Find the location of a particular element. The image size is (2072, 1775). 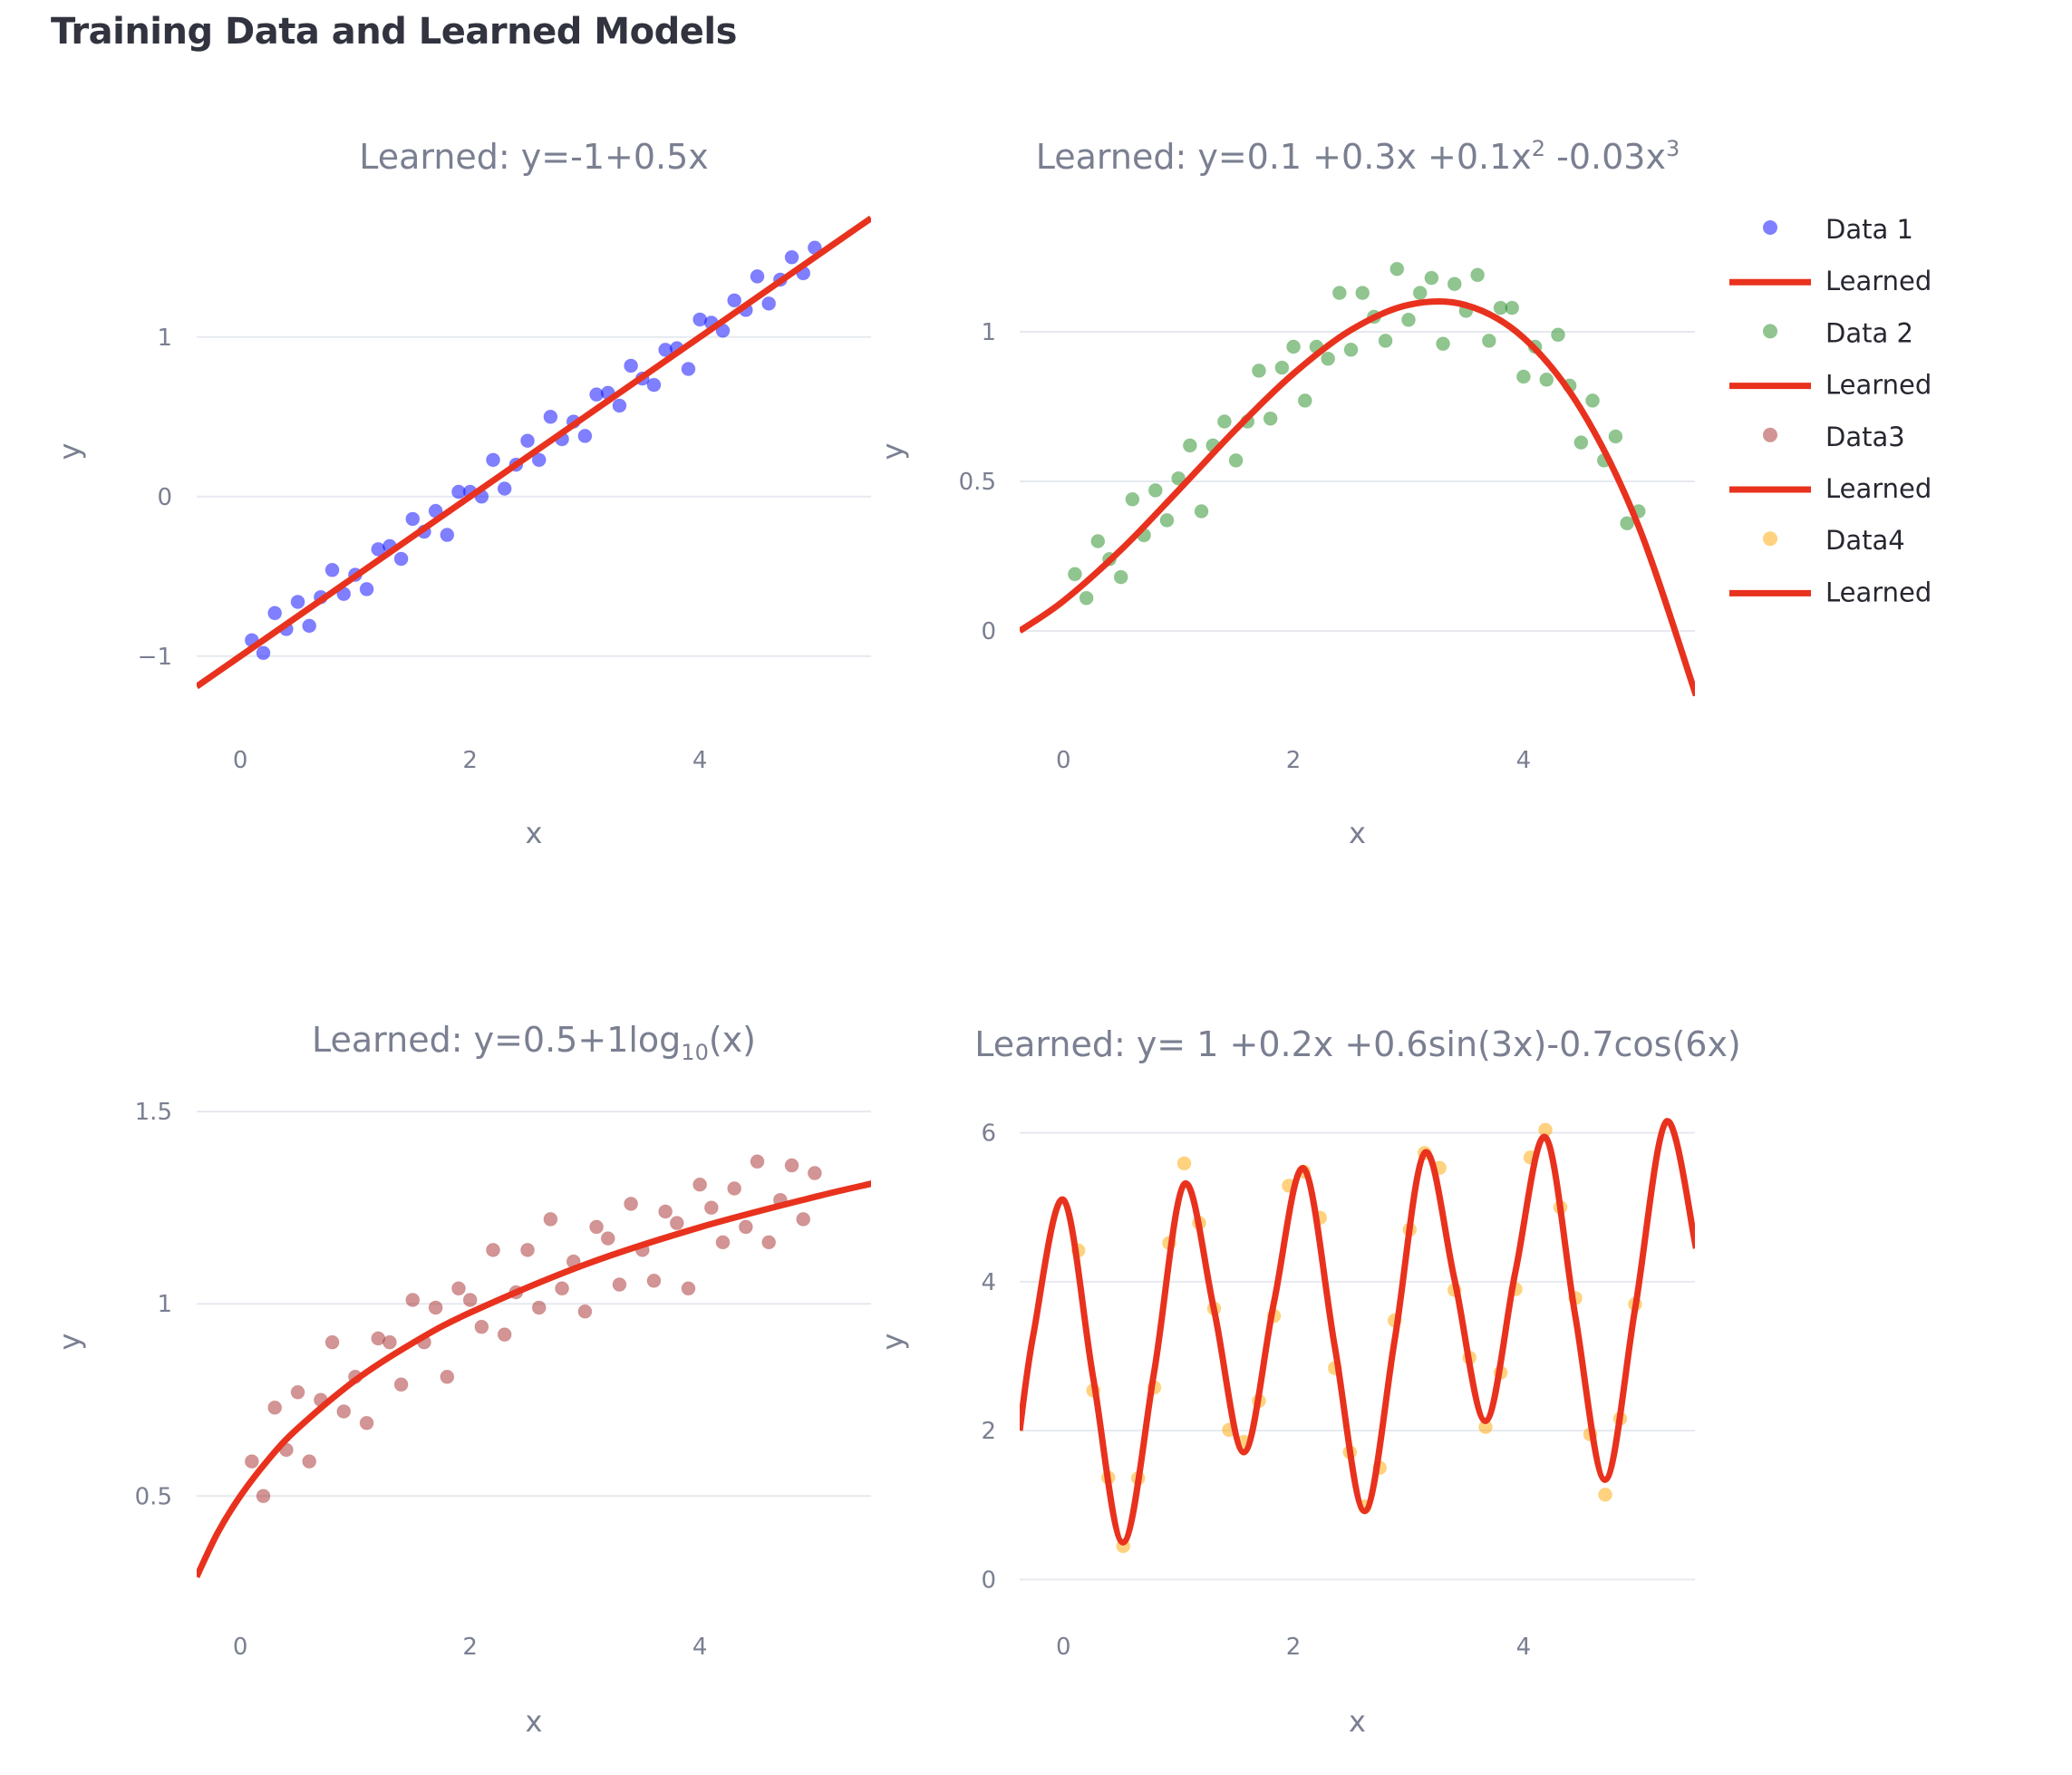

legend-item: Data4 is located at coordinates (1834, 540).